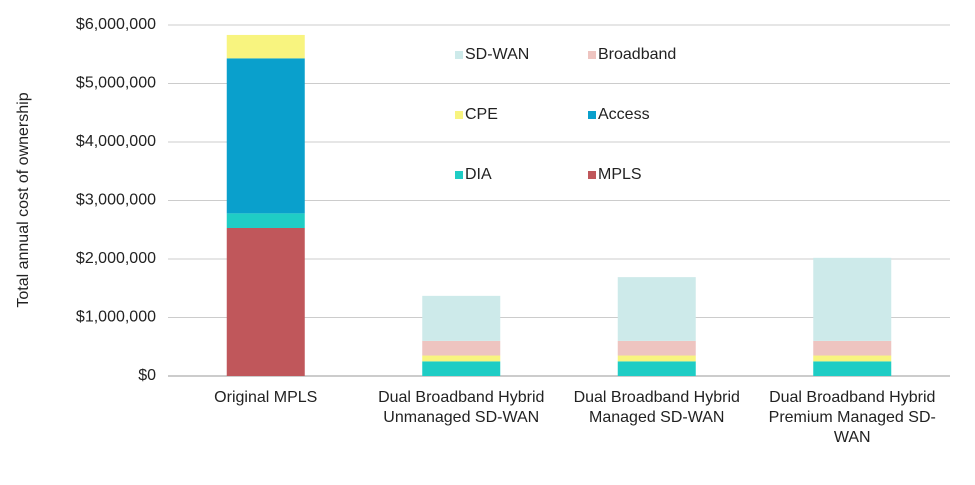  What do you see at coordinates (116, 200) in the screenshot?
I see `y-tick-label: $3,000,000` at bounding box center [116, 200].